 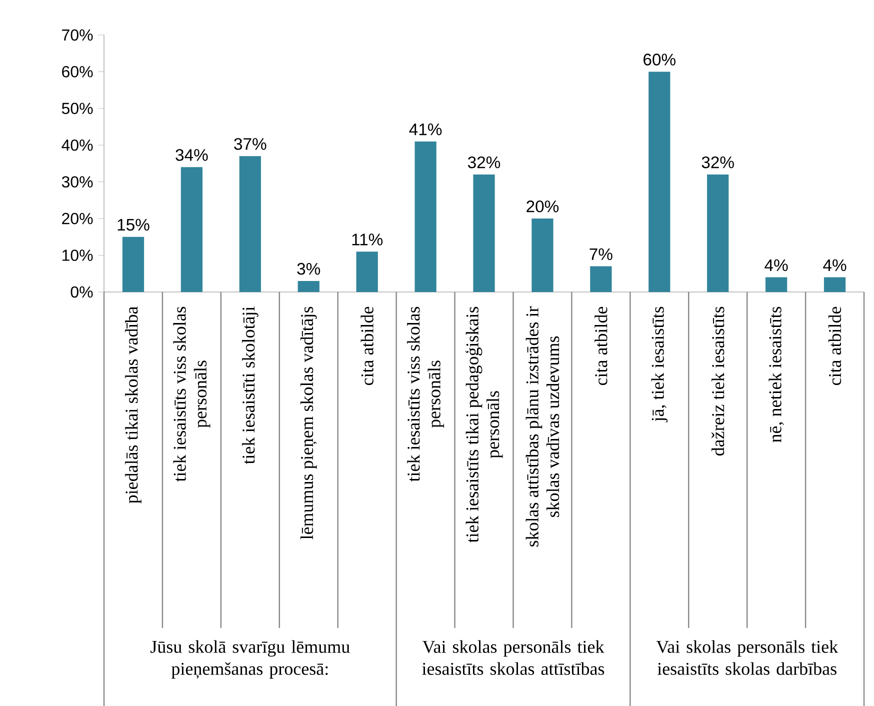 What do you see at coordinates (77, 218) in the screenshot?
I see `y-tick-label: 20%` at bounding box center [77, 218].